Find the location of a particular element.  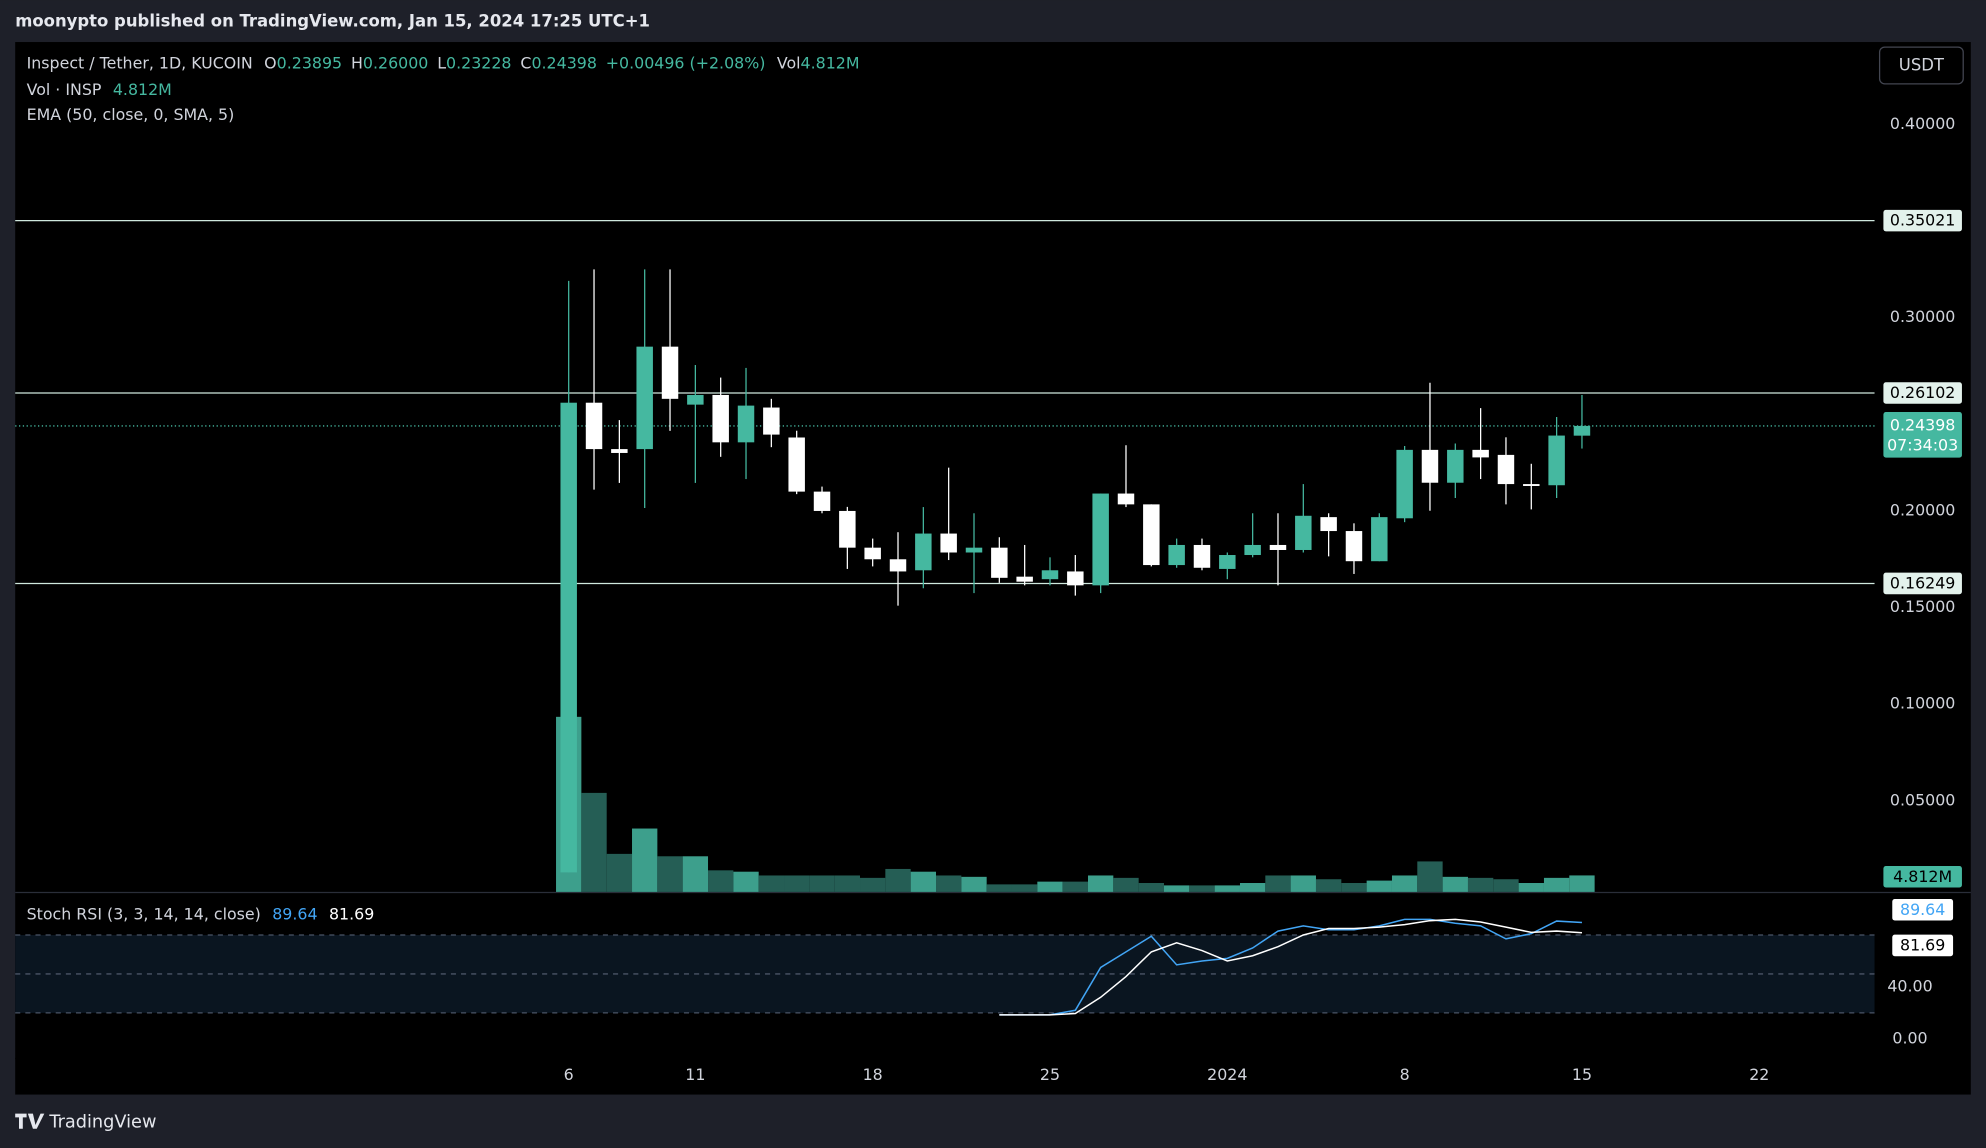

brand-logo is located at coordinates (30, 1121).